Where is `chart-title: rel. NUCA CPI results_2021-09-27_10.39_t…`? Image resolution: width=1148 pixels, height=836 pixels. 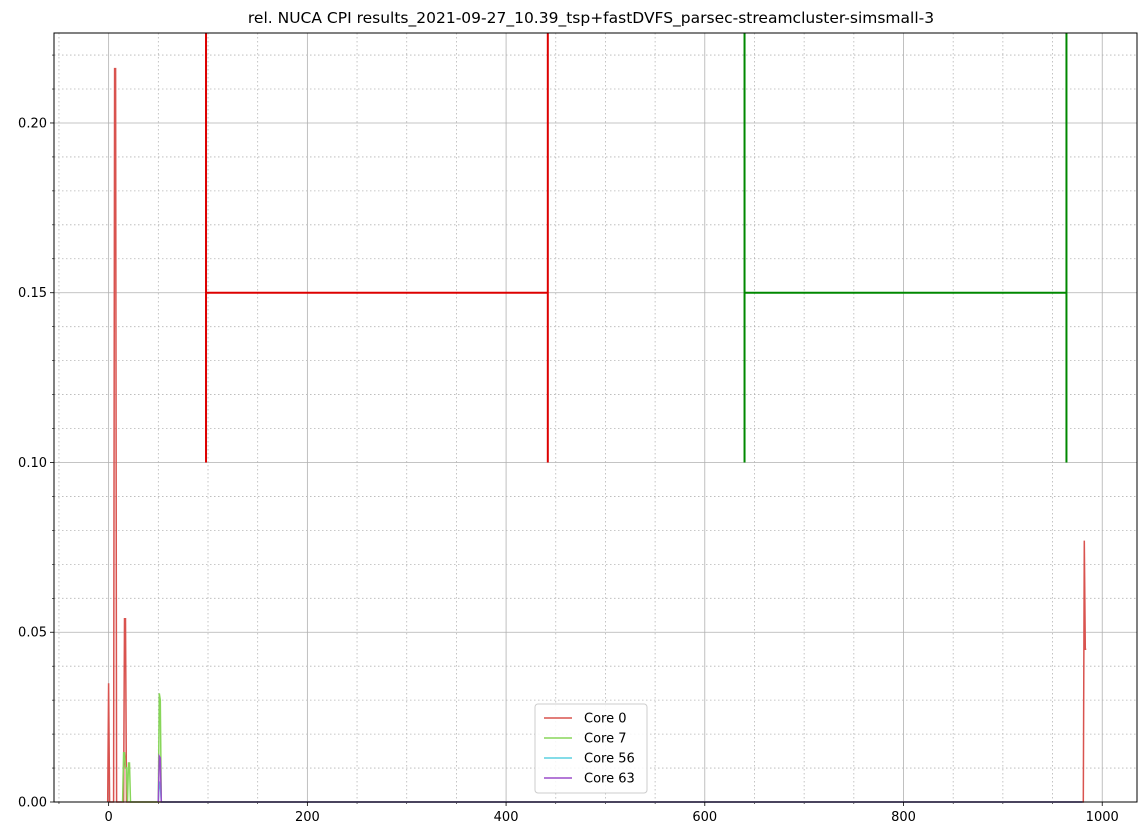
chart-title: rel. NUCA CPI results_2021-09-27_10.39_t… is located at coordinates (591, 18).